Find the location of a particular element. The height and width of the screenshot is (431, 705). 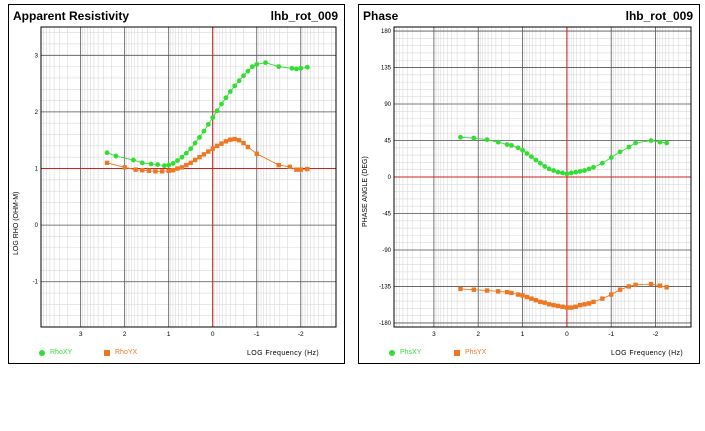

legend-item-phsxy: PhsXY is located at coordinates (405, 352).